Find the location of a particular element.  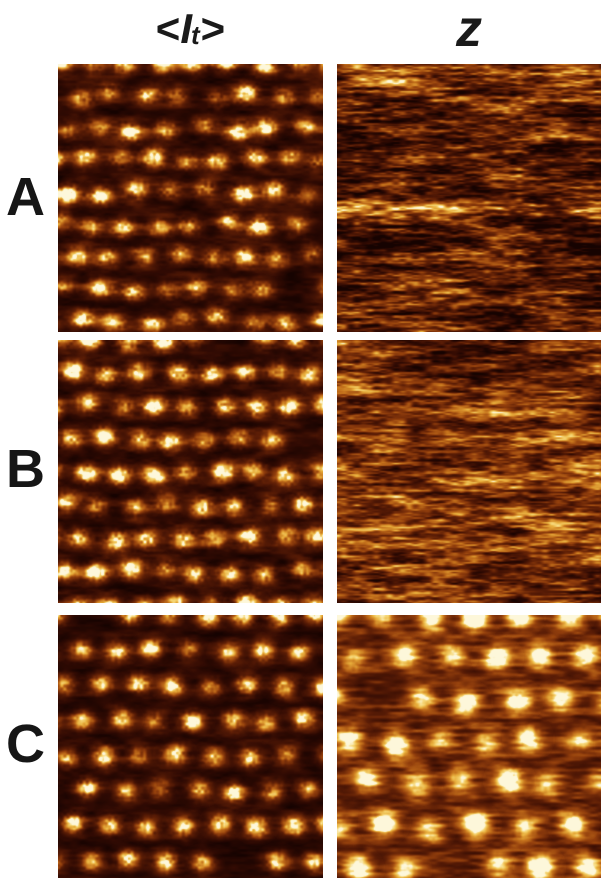

header-current-symbol: I is located at coordinates (186, 28).